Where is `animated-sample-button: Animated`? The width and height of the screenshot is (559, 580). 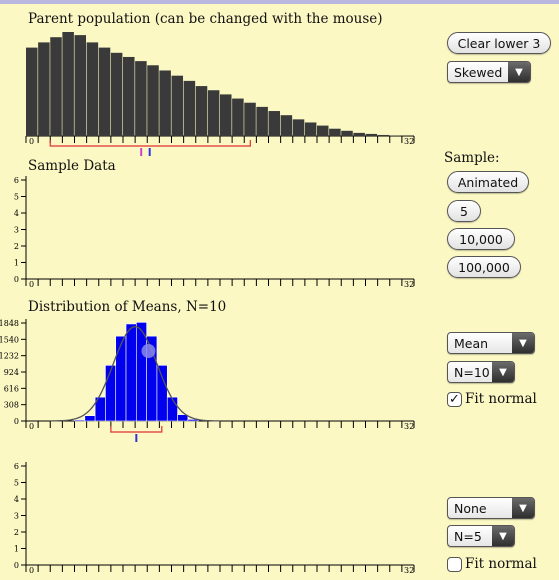
animated-sample-button: Animated is located at coordinates (488, 182).